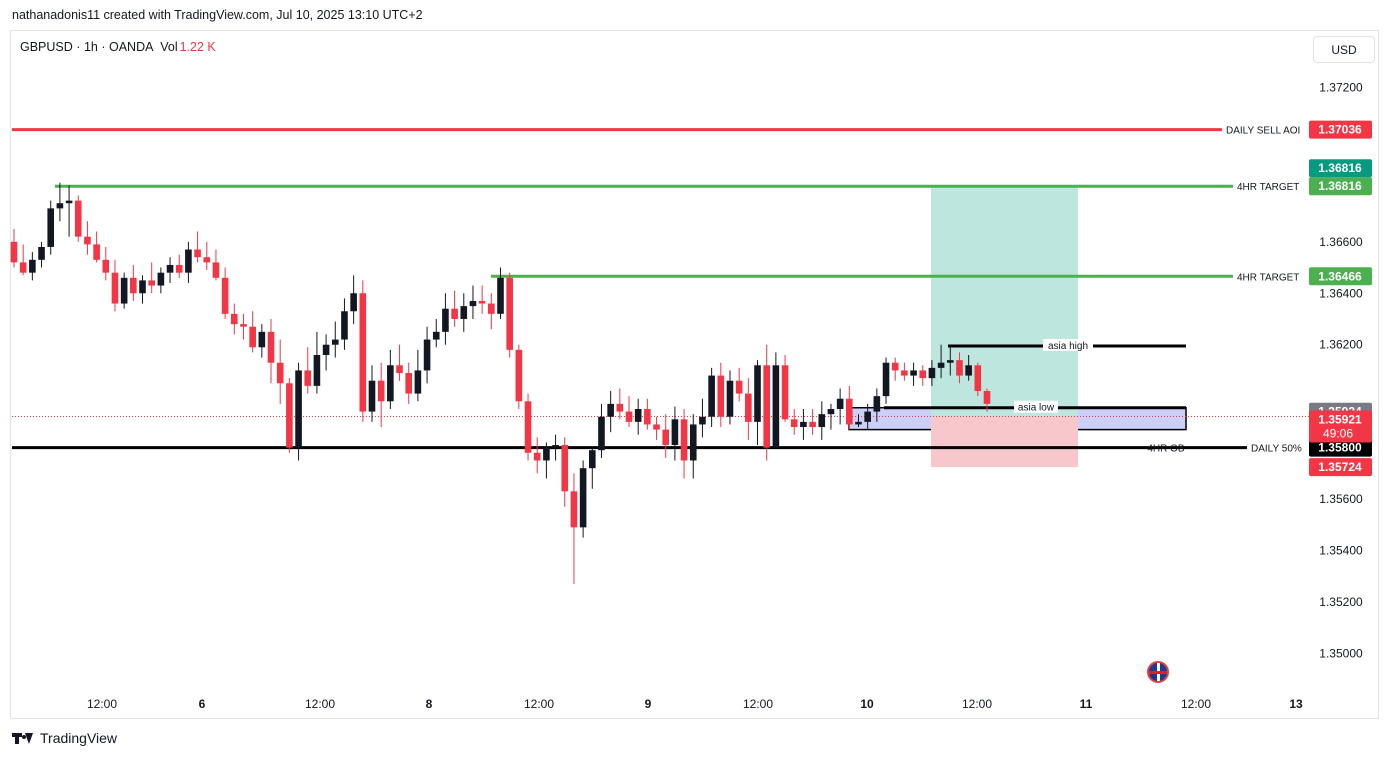  What do you see at coordinates (64, 738) in the screenshot?
I see `footer-brand: TradingView` at bounding box center [64, 738].